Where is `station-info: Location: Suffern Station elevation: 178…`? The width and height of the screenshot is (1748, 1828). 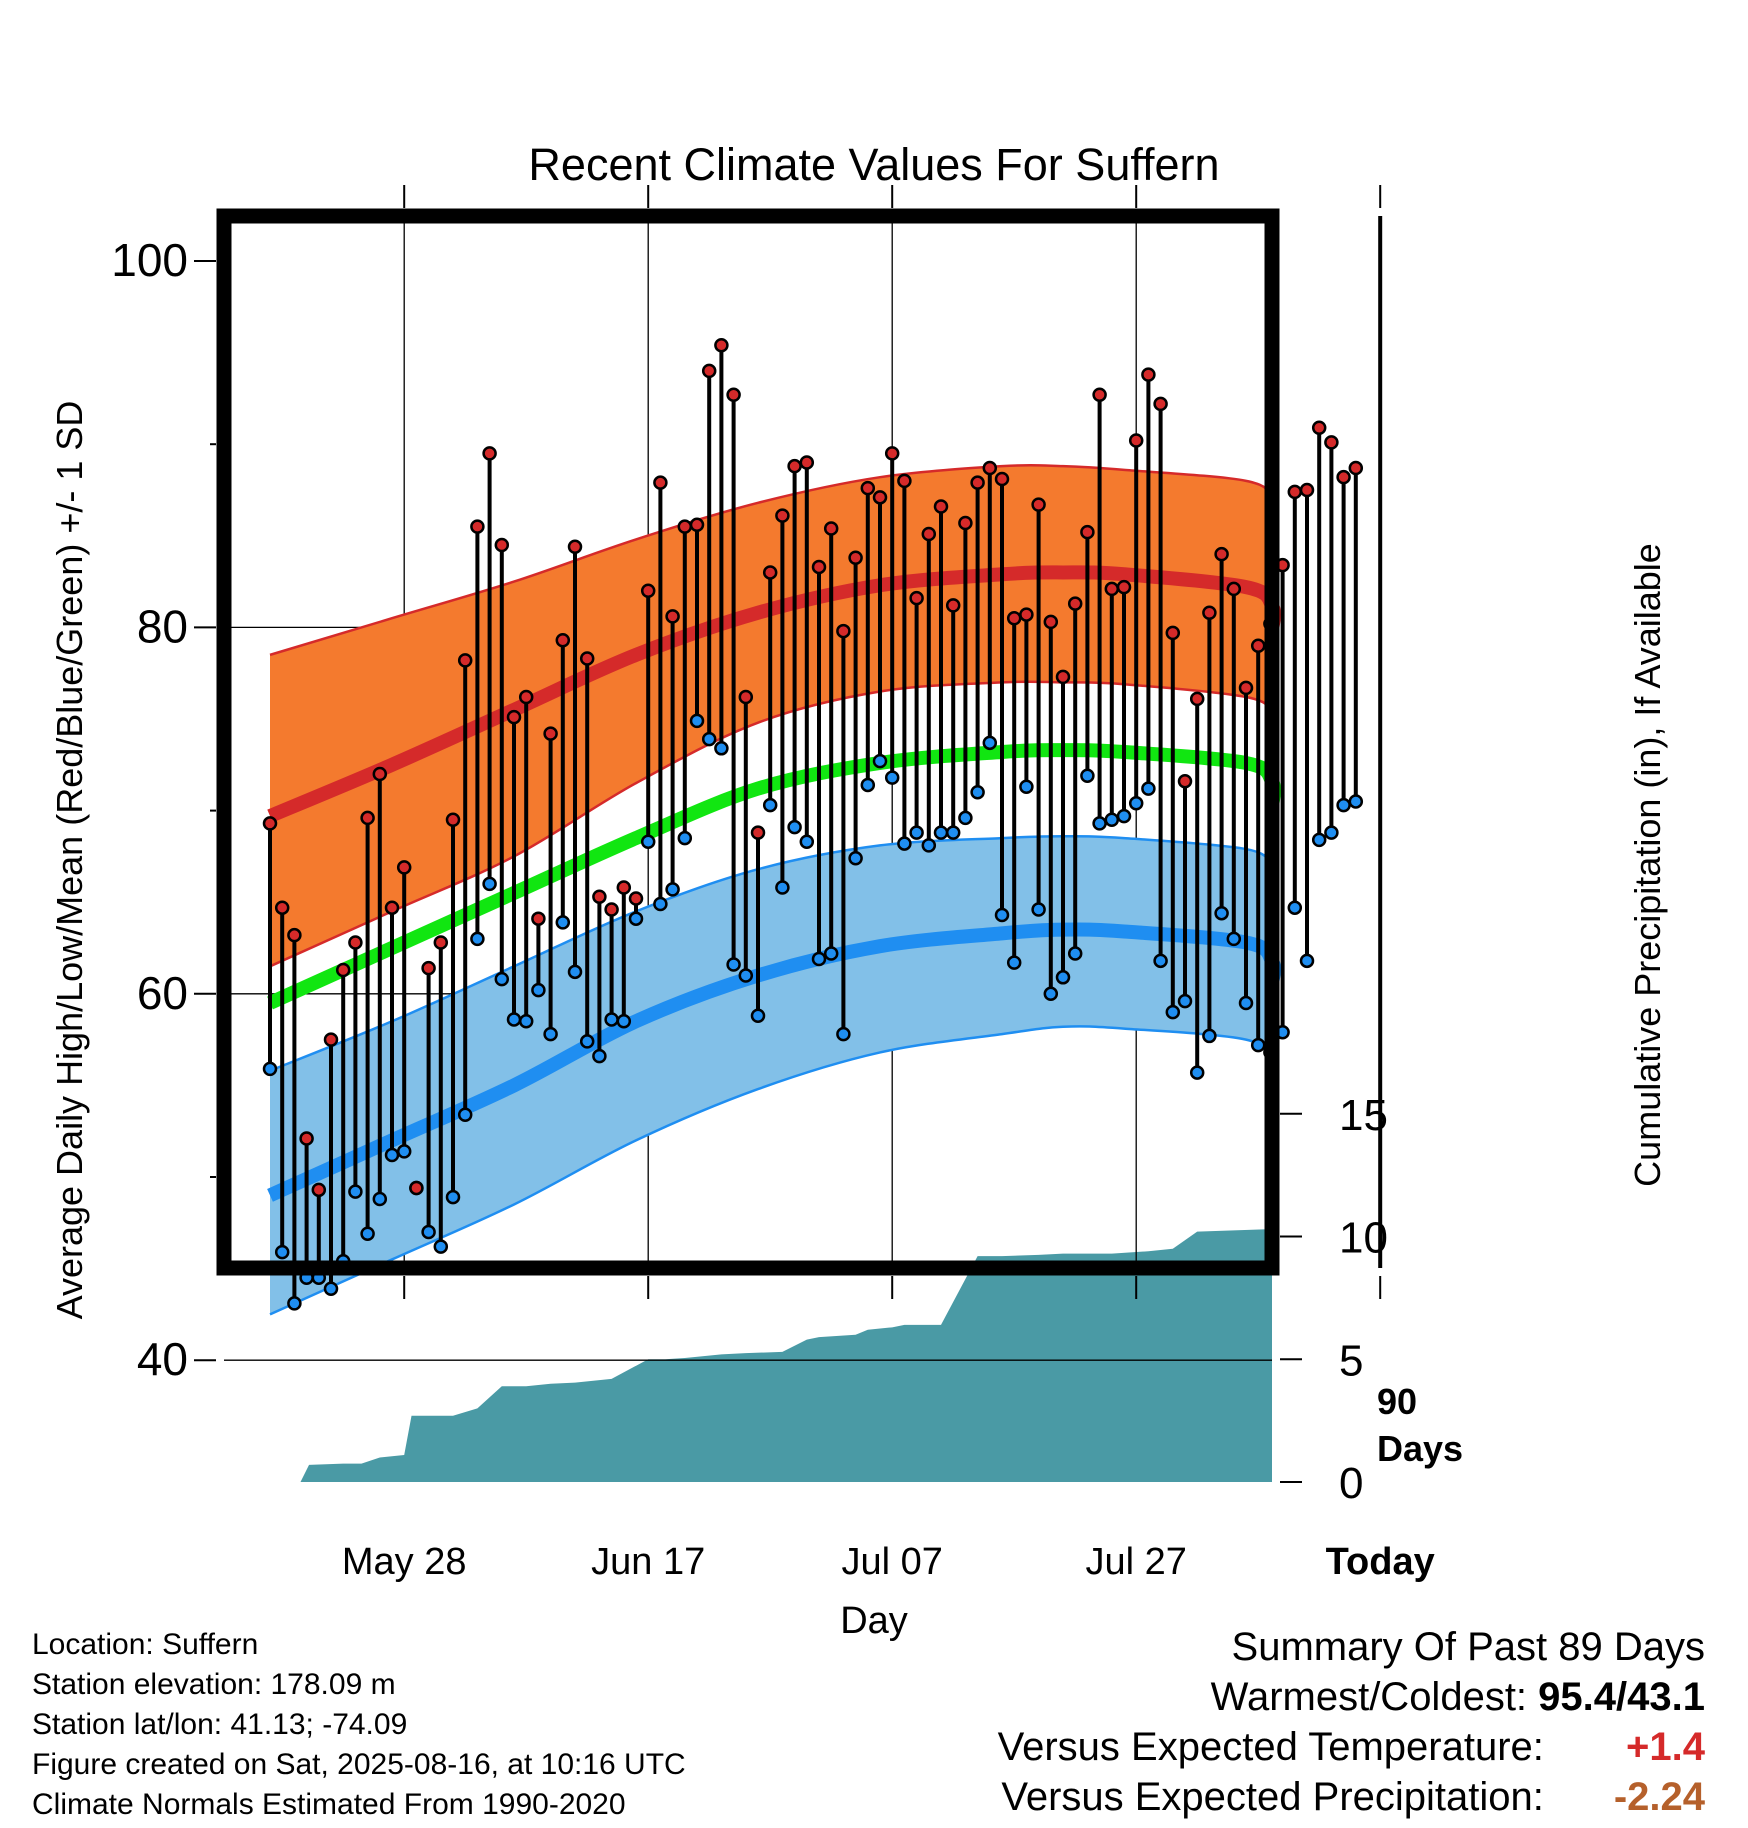 station-info: Location: Suffern Station elevation: 178… is located at coordinates (359, 1725).